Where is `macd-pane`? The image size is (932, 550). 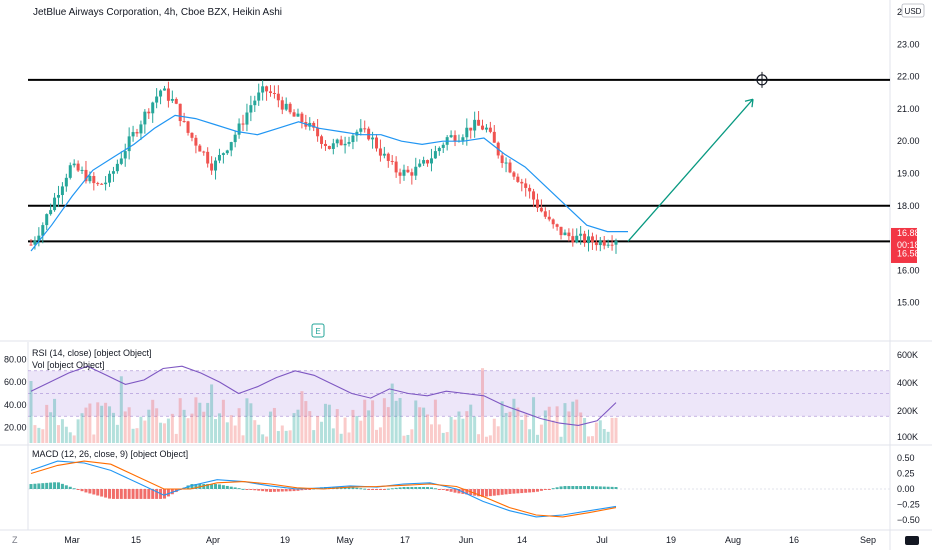 macd-pane is located at coordinates (459, 489).